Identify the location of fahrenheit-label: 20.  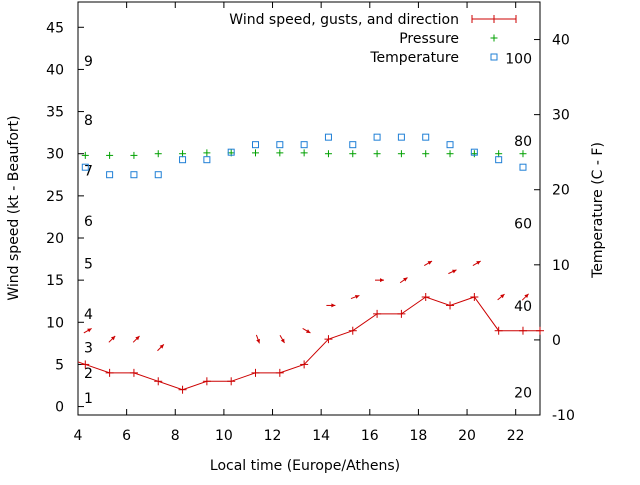
(523, 393).